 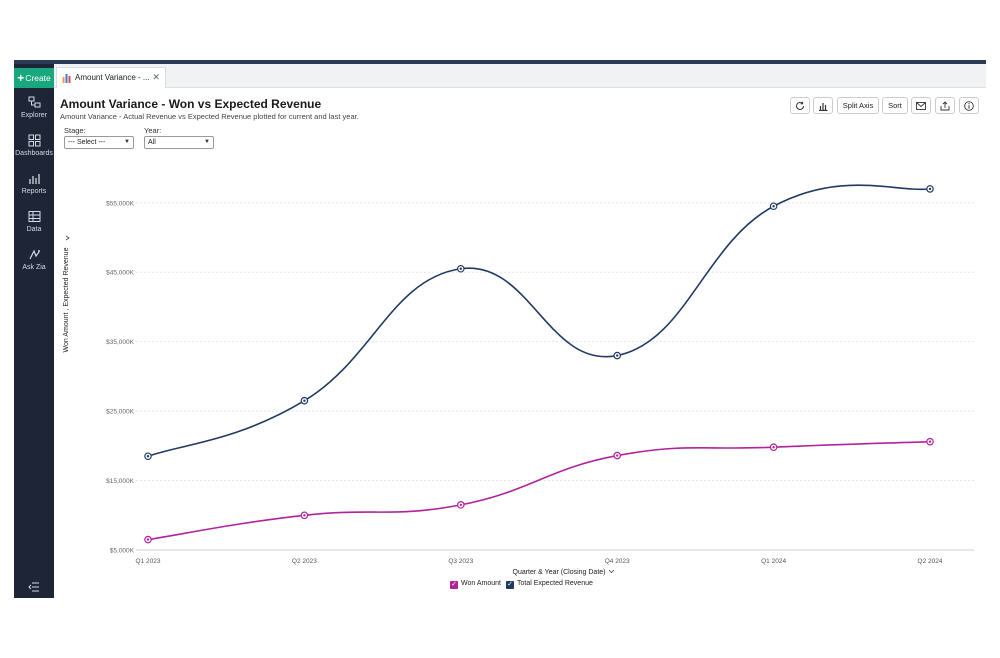 What do you see at coordinates (460, 561) in the screenshot?
I see `x-tick-label: Q3 2023` at bounding box center [460, 561].